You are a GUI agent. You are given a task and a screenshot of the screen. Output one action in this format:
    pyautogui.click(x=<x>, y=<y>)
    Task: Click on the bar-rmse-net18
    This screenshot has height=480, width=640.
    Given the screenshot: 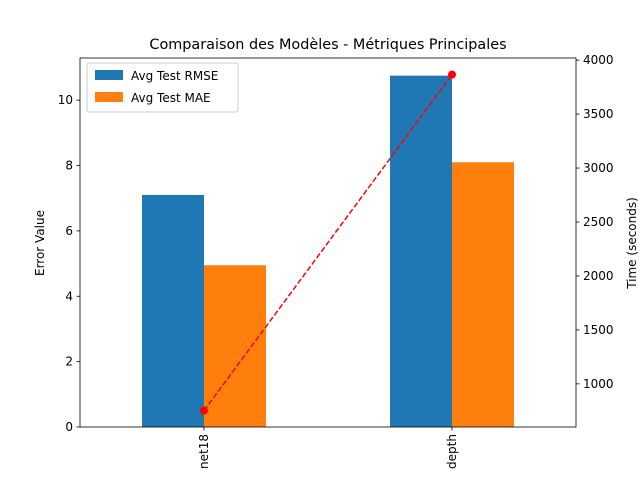 What is the action you would take?
    pyautogui.click(x=173, y=310)
    